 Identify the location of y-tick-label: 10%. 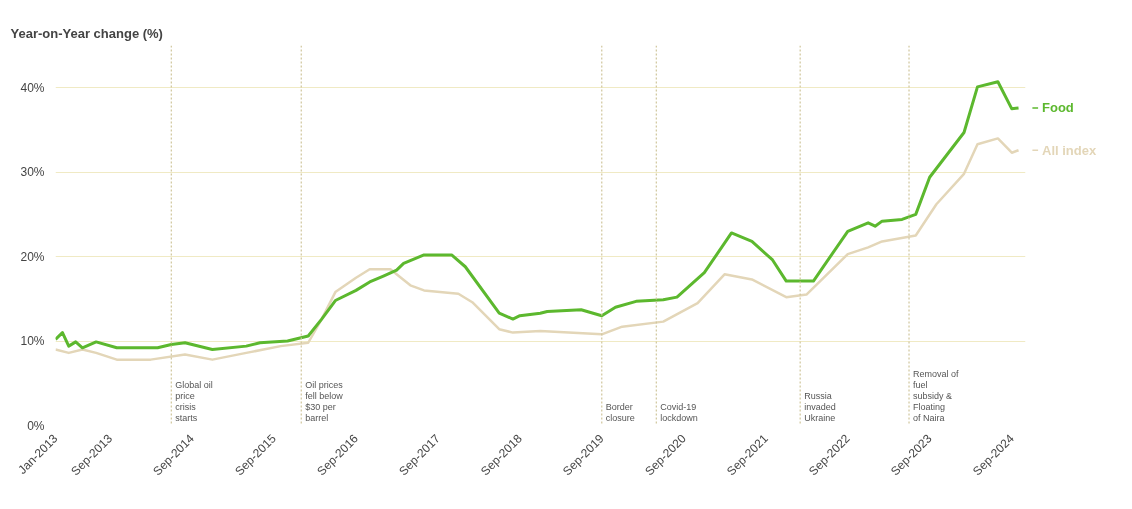
(32, 341).